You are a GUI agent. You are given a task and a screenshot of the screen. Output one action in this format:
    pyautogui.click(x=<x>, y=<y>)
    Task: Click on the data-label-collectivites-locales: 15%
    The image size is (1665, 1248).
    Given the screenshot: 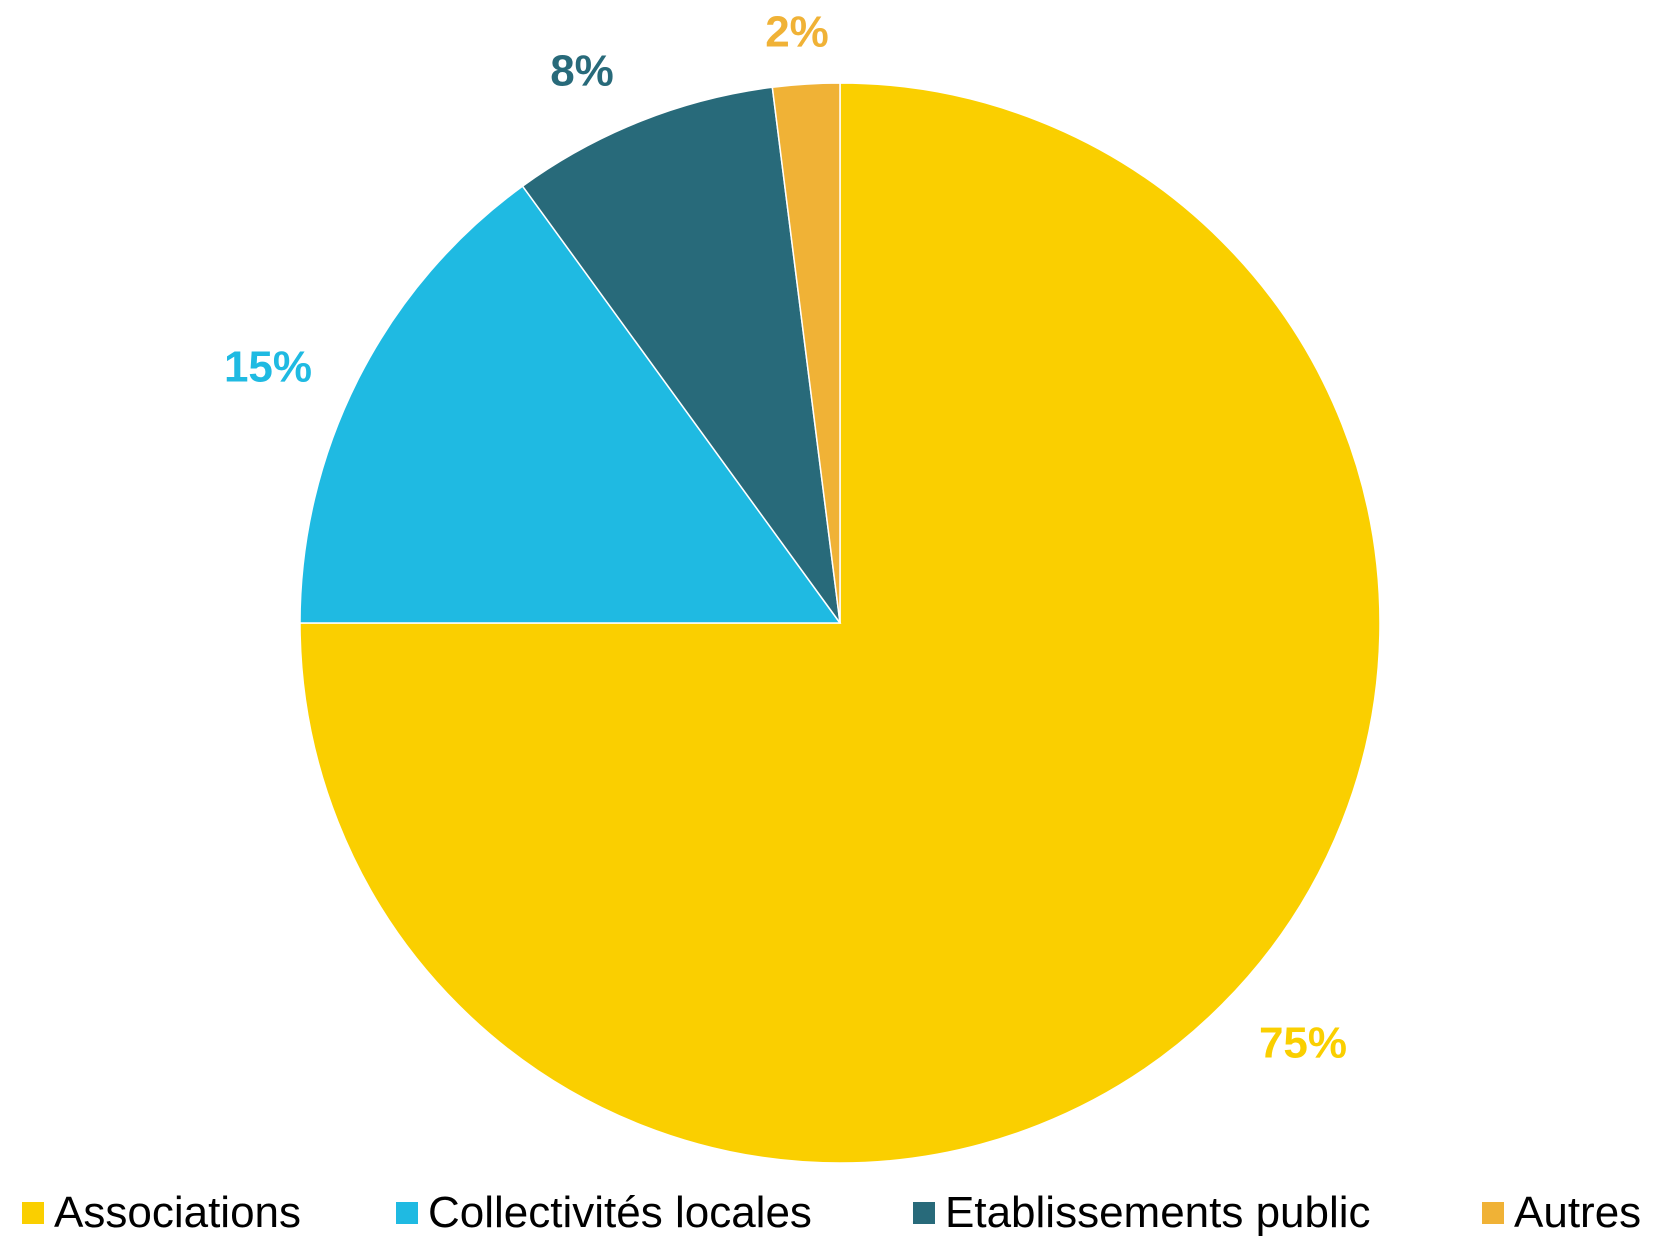 What is the action you would take?
    pyautogui.click(x=268, y=367)
    